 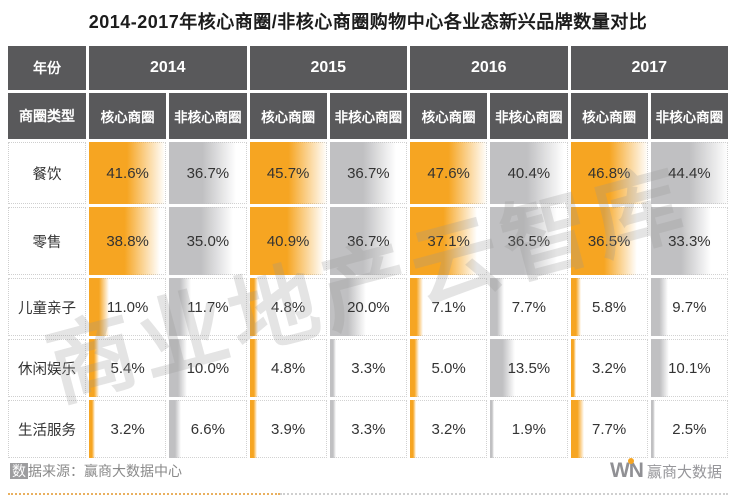 I want to click on year-row-label: 年份, so click(x=47, y=68).